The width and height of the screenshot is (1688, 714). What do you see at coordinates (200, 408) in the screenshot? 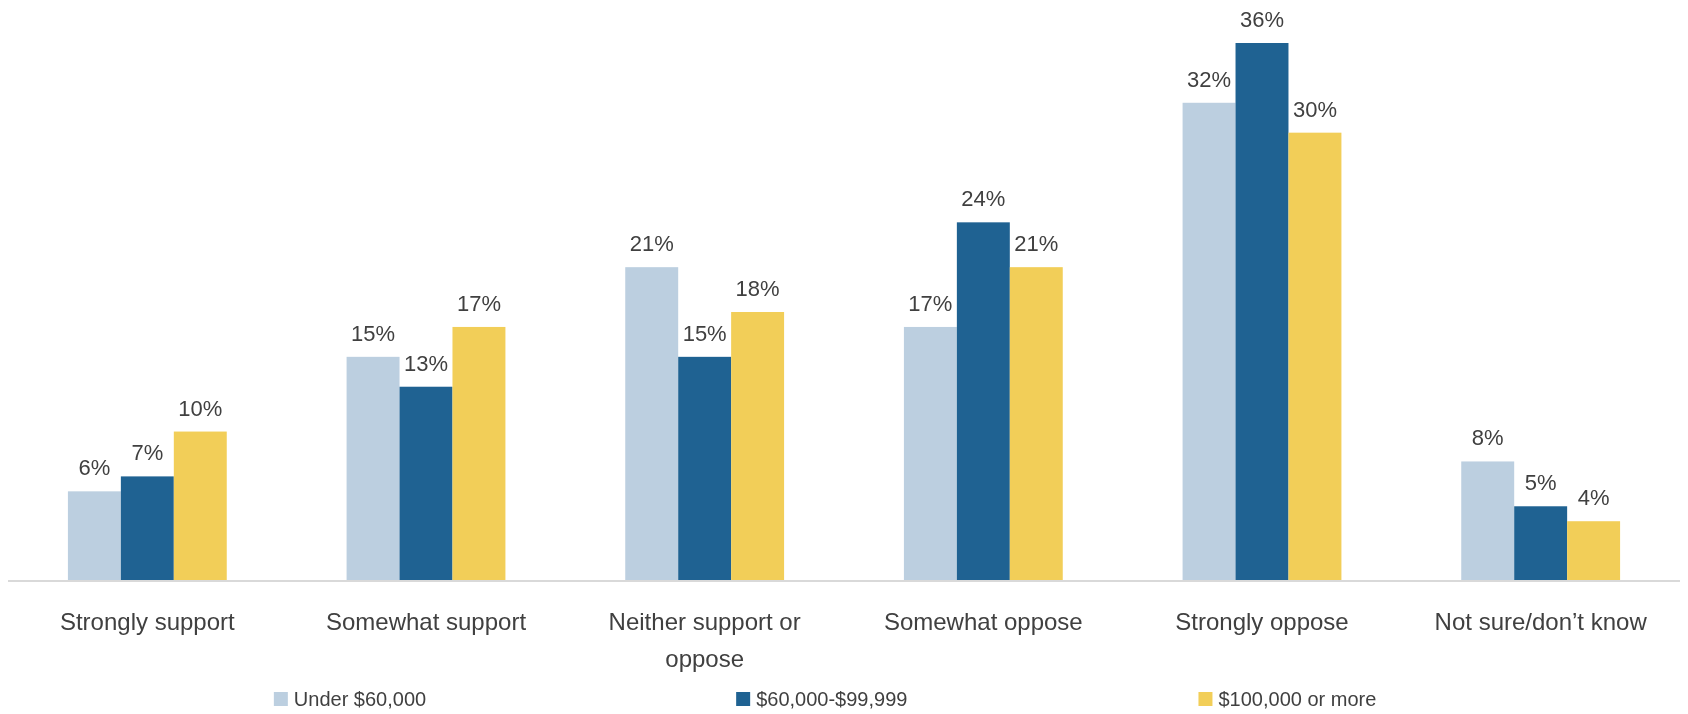
I see `data-label: 10%` at bounding box center [200, 408].